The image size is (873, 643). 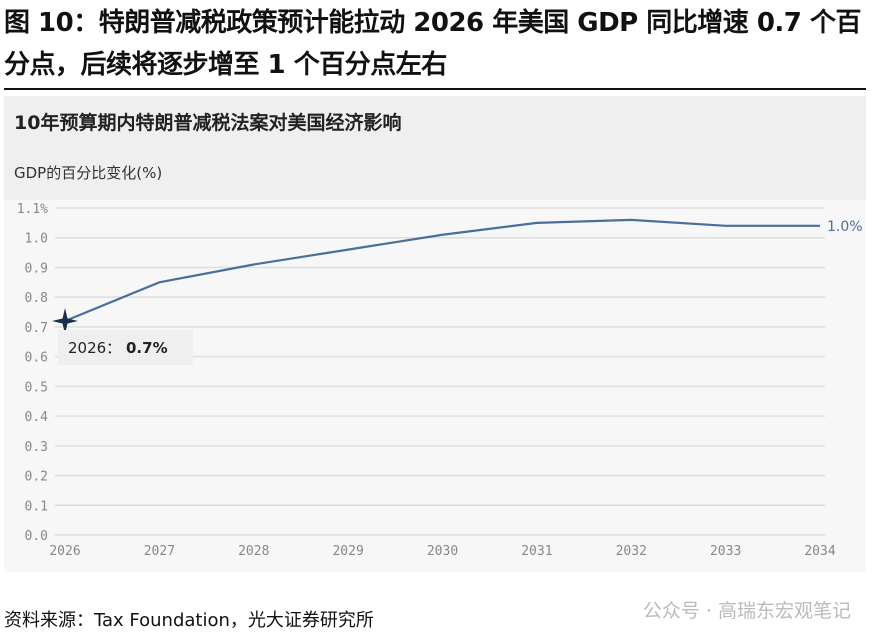 I want to click on y-tick-label: 0.7, so click(x=36, y=328).